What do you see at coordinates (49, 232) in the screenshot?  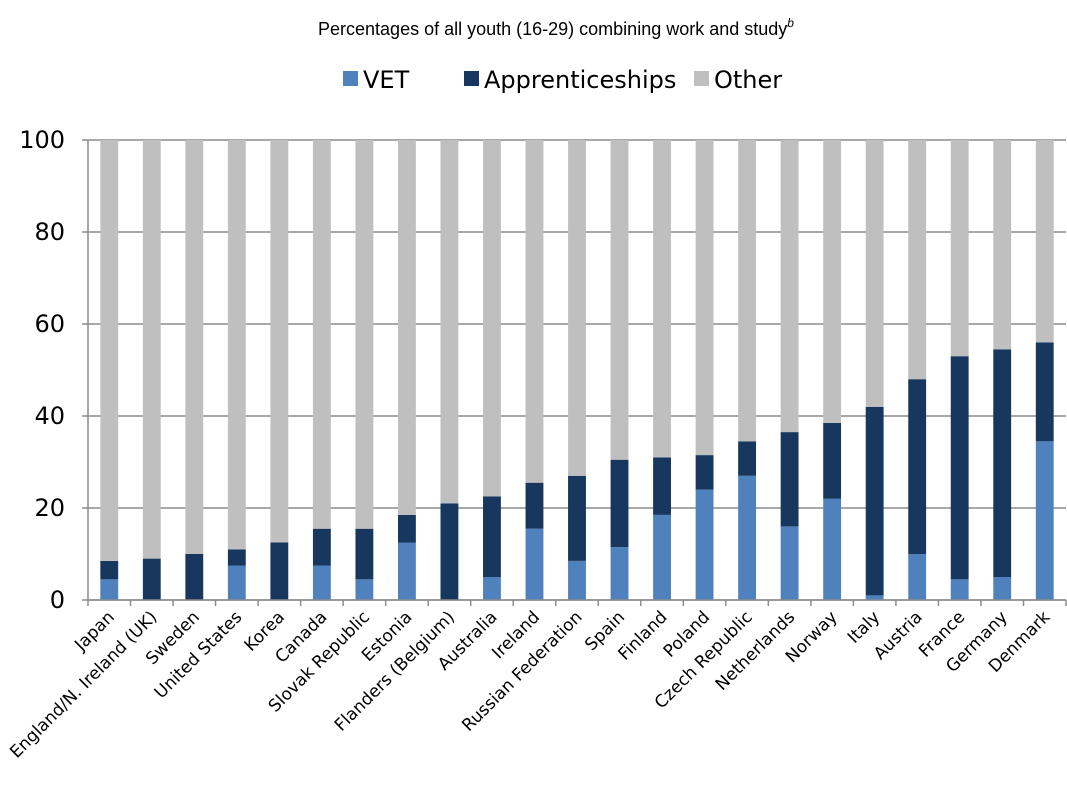 I see `y-tick-label: 80` at bounding box center [49, 232].